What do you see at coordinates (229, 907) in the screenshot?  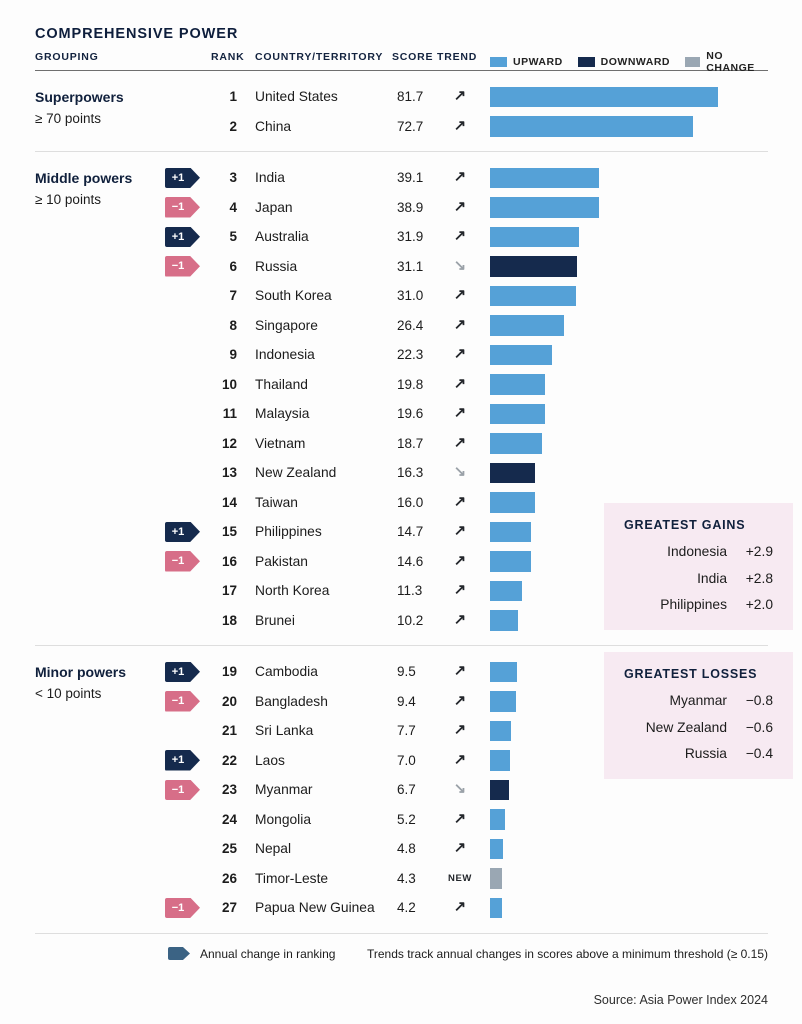 I see `rank-value: 27` at bounding box center [229, 907].